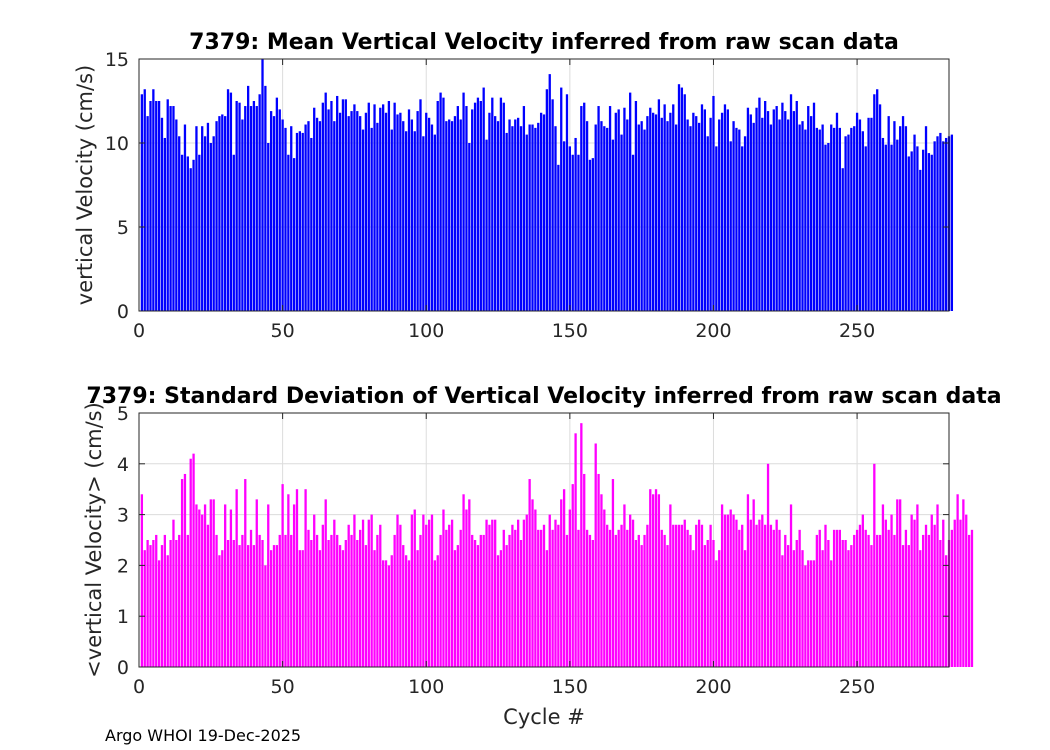 The image size is (1050, 750). Describe the element at coordinates (570, 687) in the screenshot. I see `stddev-xtick-label: 150` at that location.